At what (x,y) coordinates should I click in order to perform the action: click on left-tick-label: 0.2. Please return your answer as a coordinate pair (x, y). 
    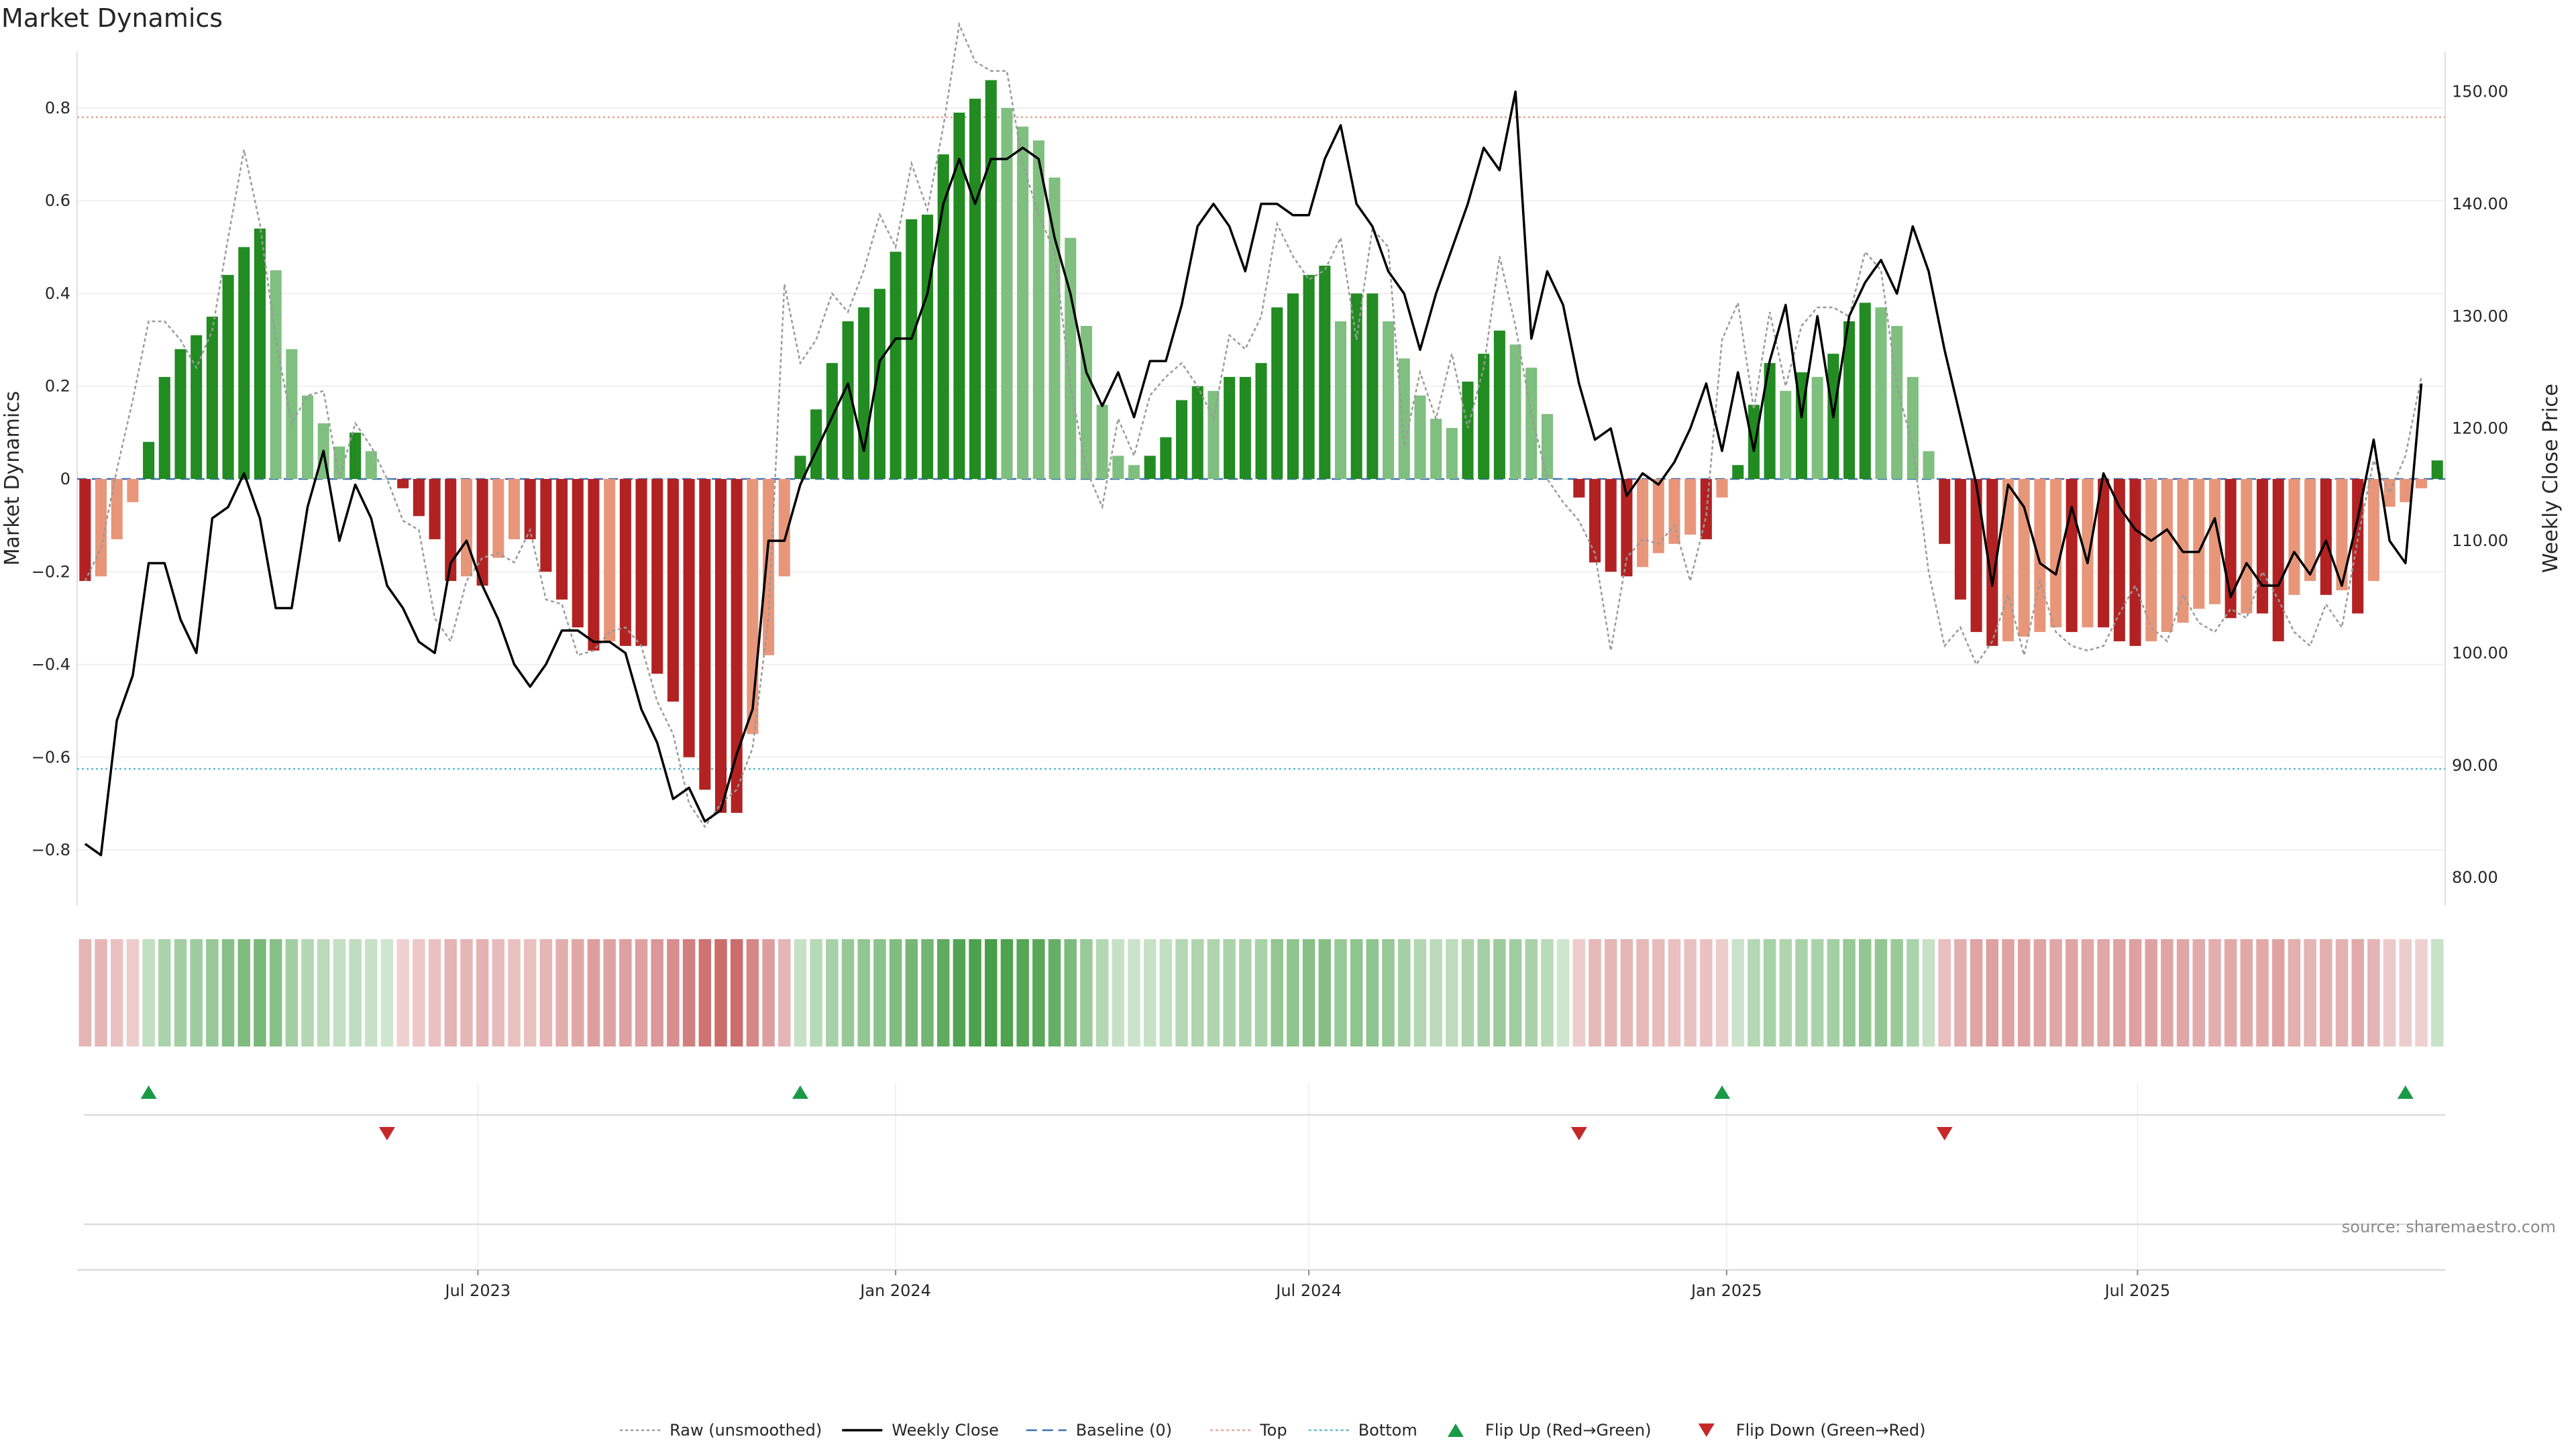
    Looking at the image, I should click on (57, 386).